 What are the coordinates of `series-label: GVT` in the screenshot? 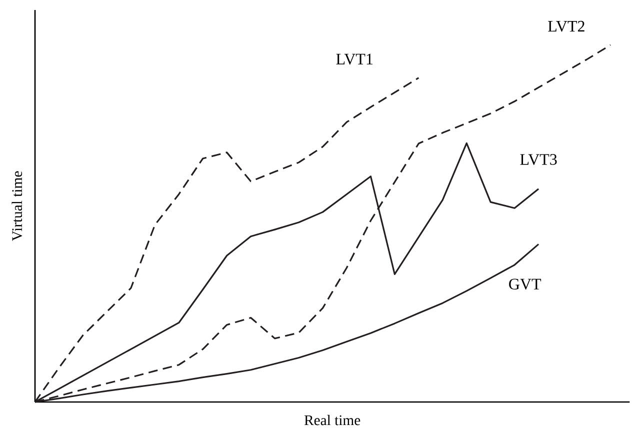 It's located at (525, 284).